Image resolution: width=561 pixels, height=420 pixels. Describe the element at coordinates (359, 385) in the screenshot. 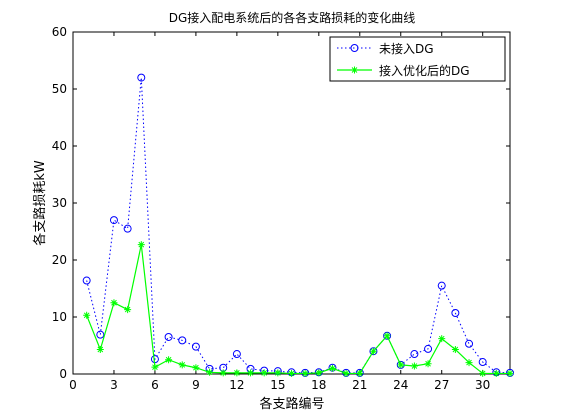

I see `x-tick-label: 21` at that location.